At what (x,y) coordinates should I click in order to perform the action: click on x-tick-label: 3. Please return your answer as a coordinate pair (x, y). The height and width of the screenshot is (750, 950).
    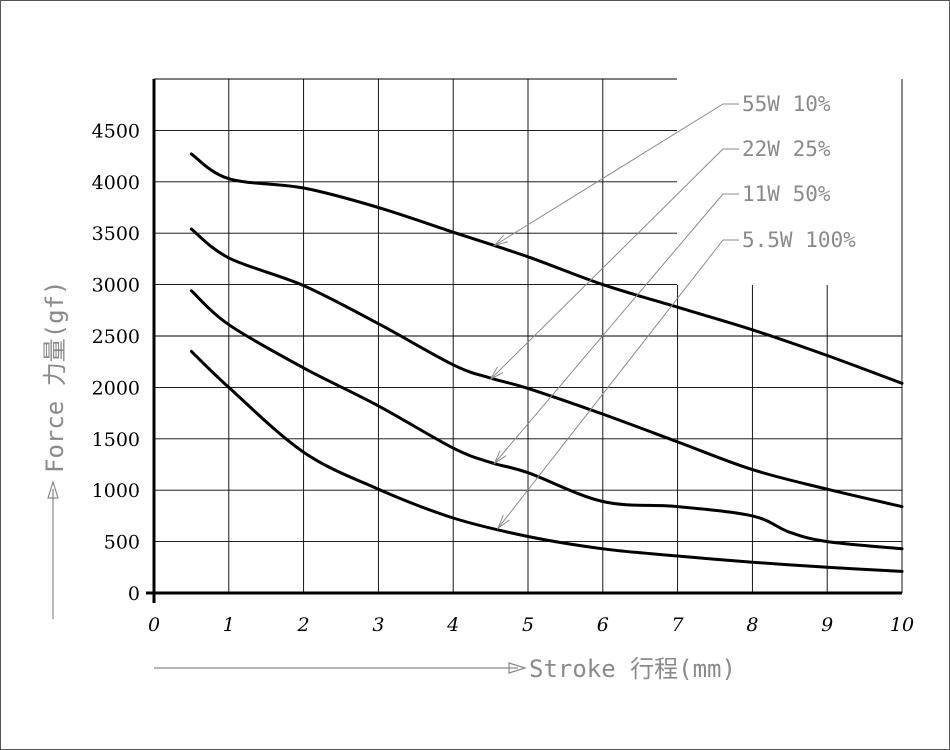
    Looking at the image, I should click on (378, 625).